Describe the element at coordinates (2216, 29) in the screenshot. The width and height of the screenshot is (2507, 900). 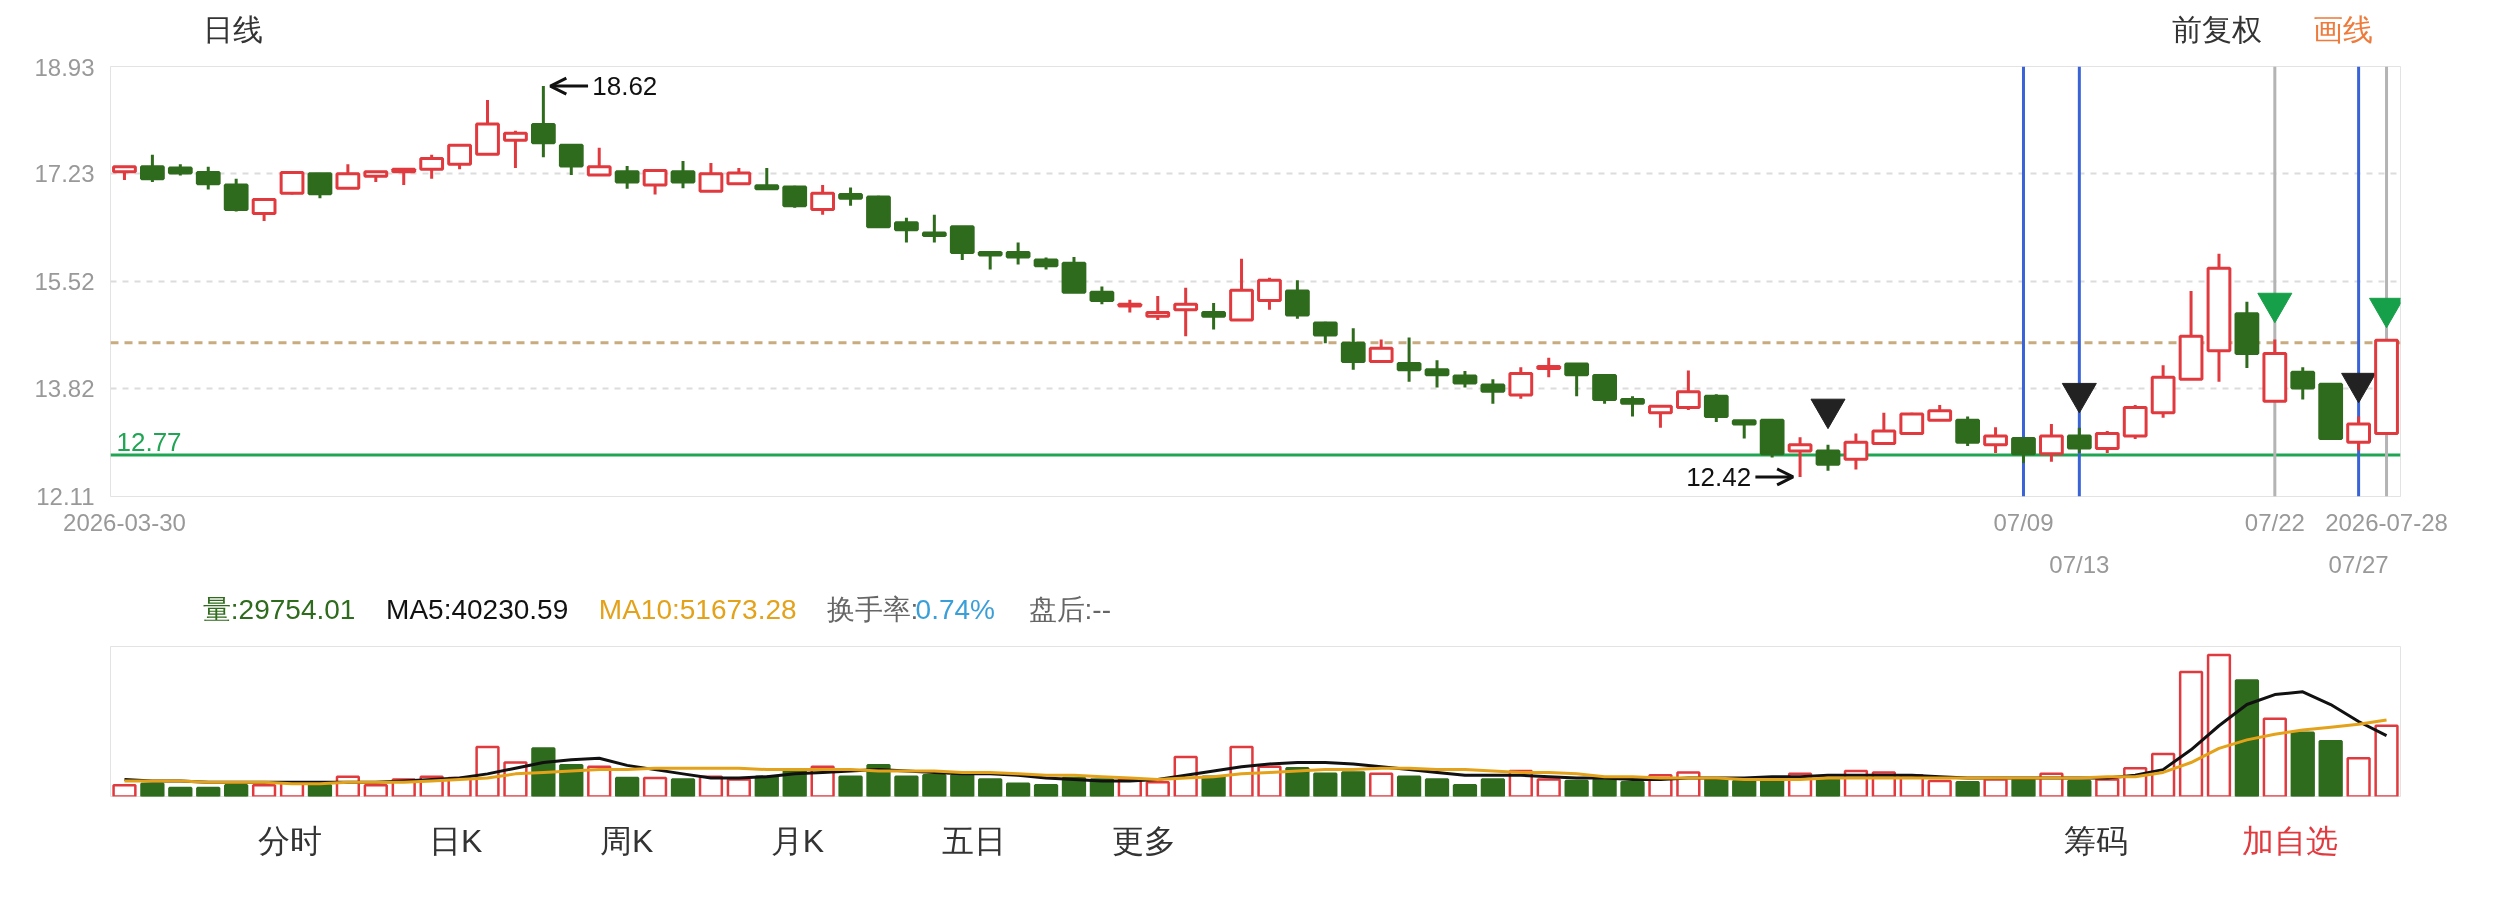
I see `text: 前复权` at that location.